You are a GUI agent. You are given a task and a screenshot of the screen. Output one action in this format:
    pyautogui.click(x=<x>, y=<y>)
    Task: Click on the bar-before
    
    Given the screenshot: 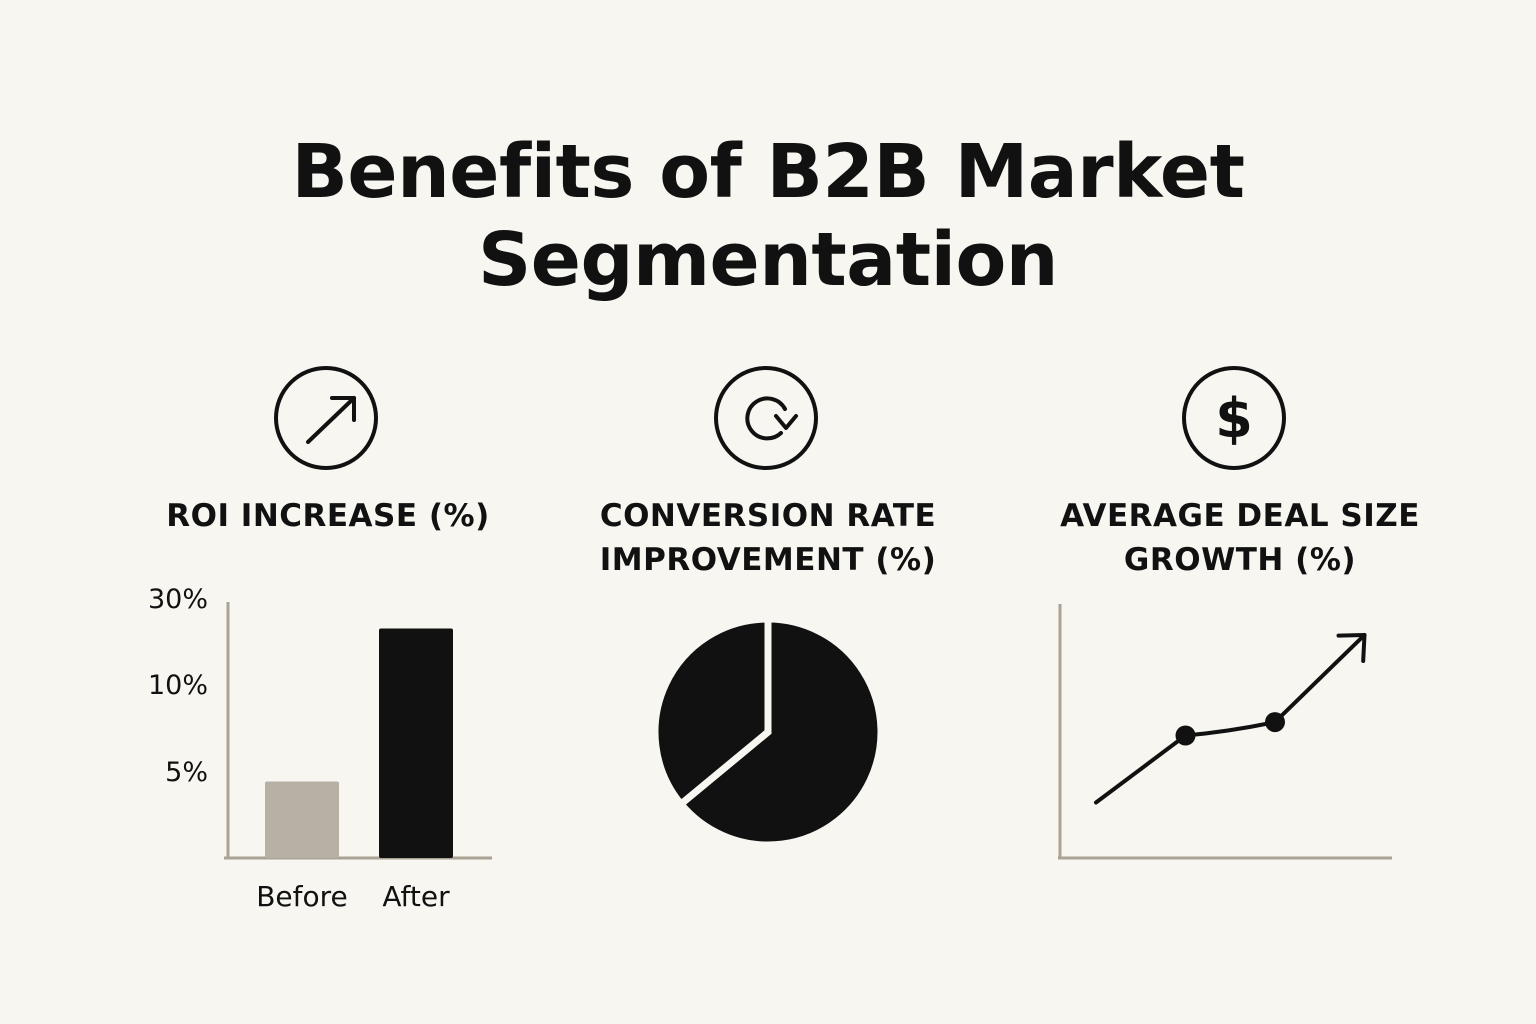 What is the action you would take?
    pyautogui.click(x=302, y=819)
    